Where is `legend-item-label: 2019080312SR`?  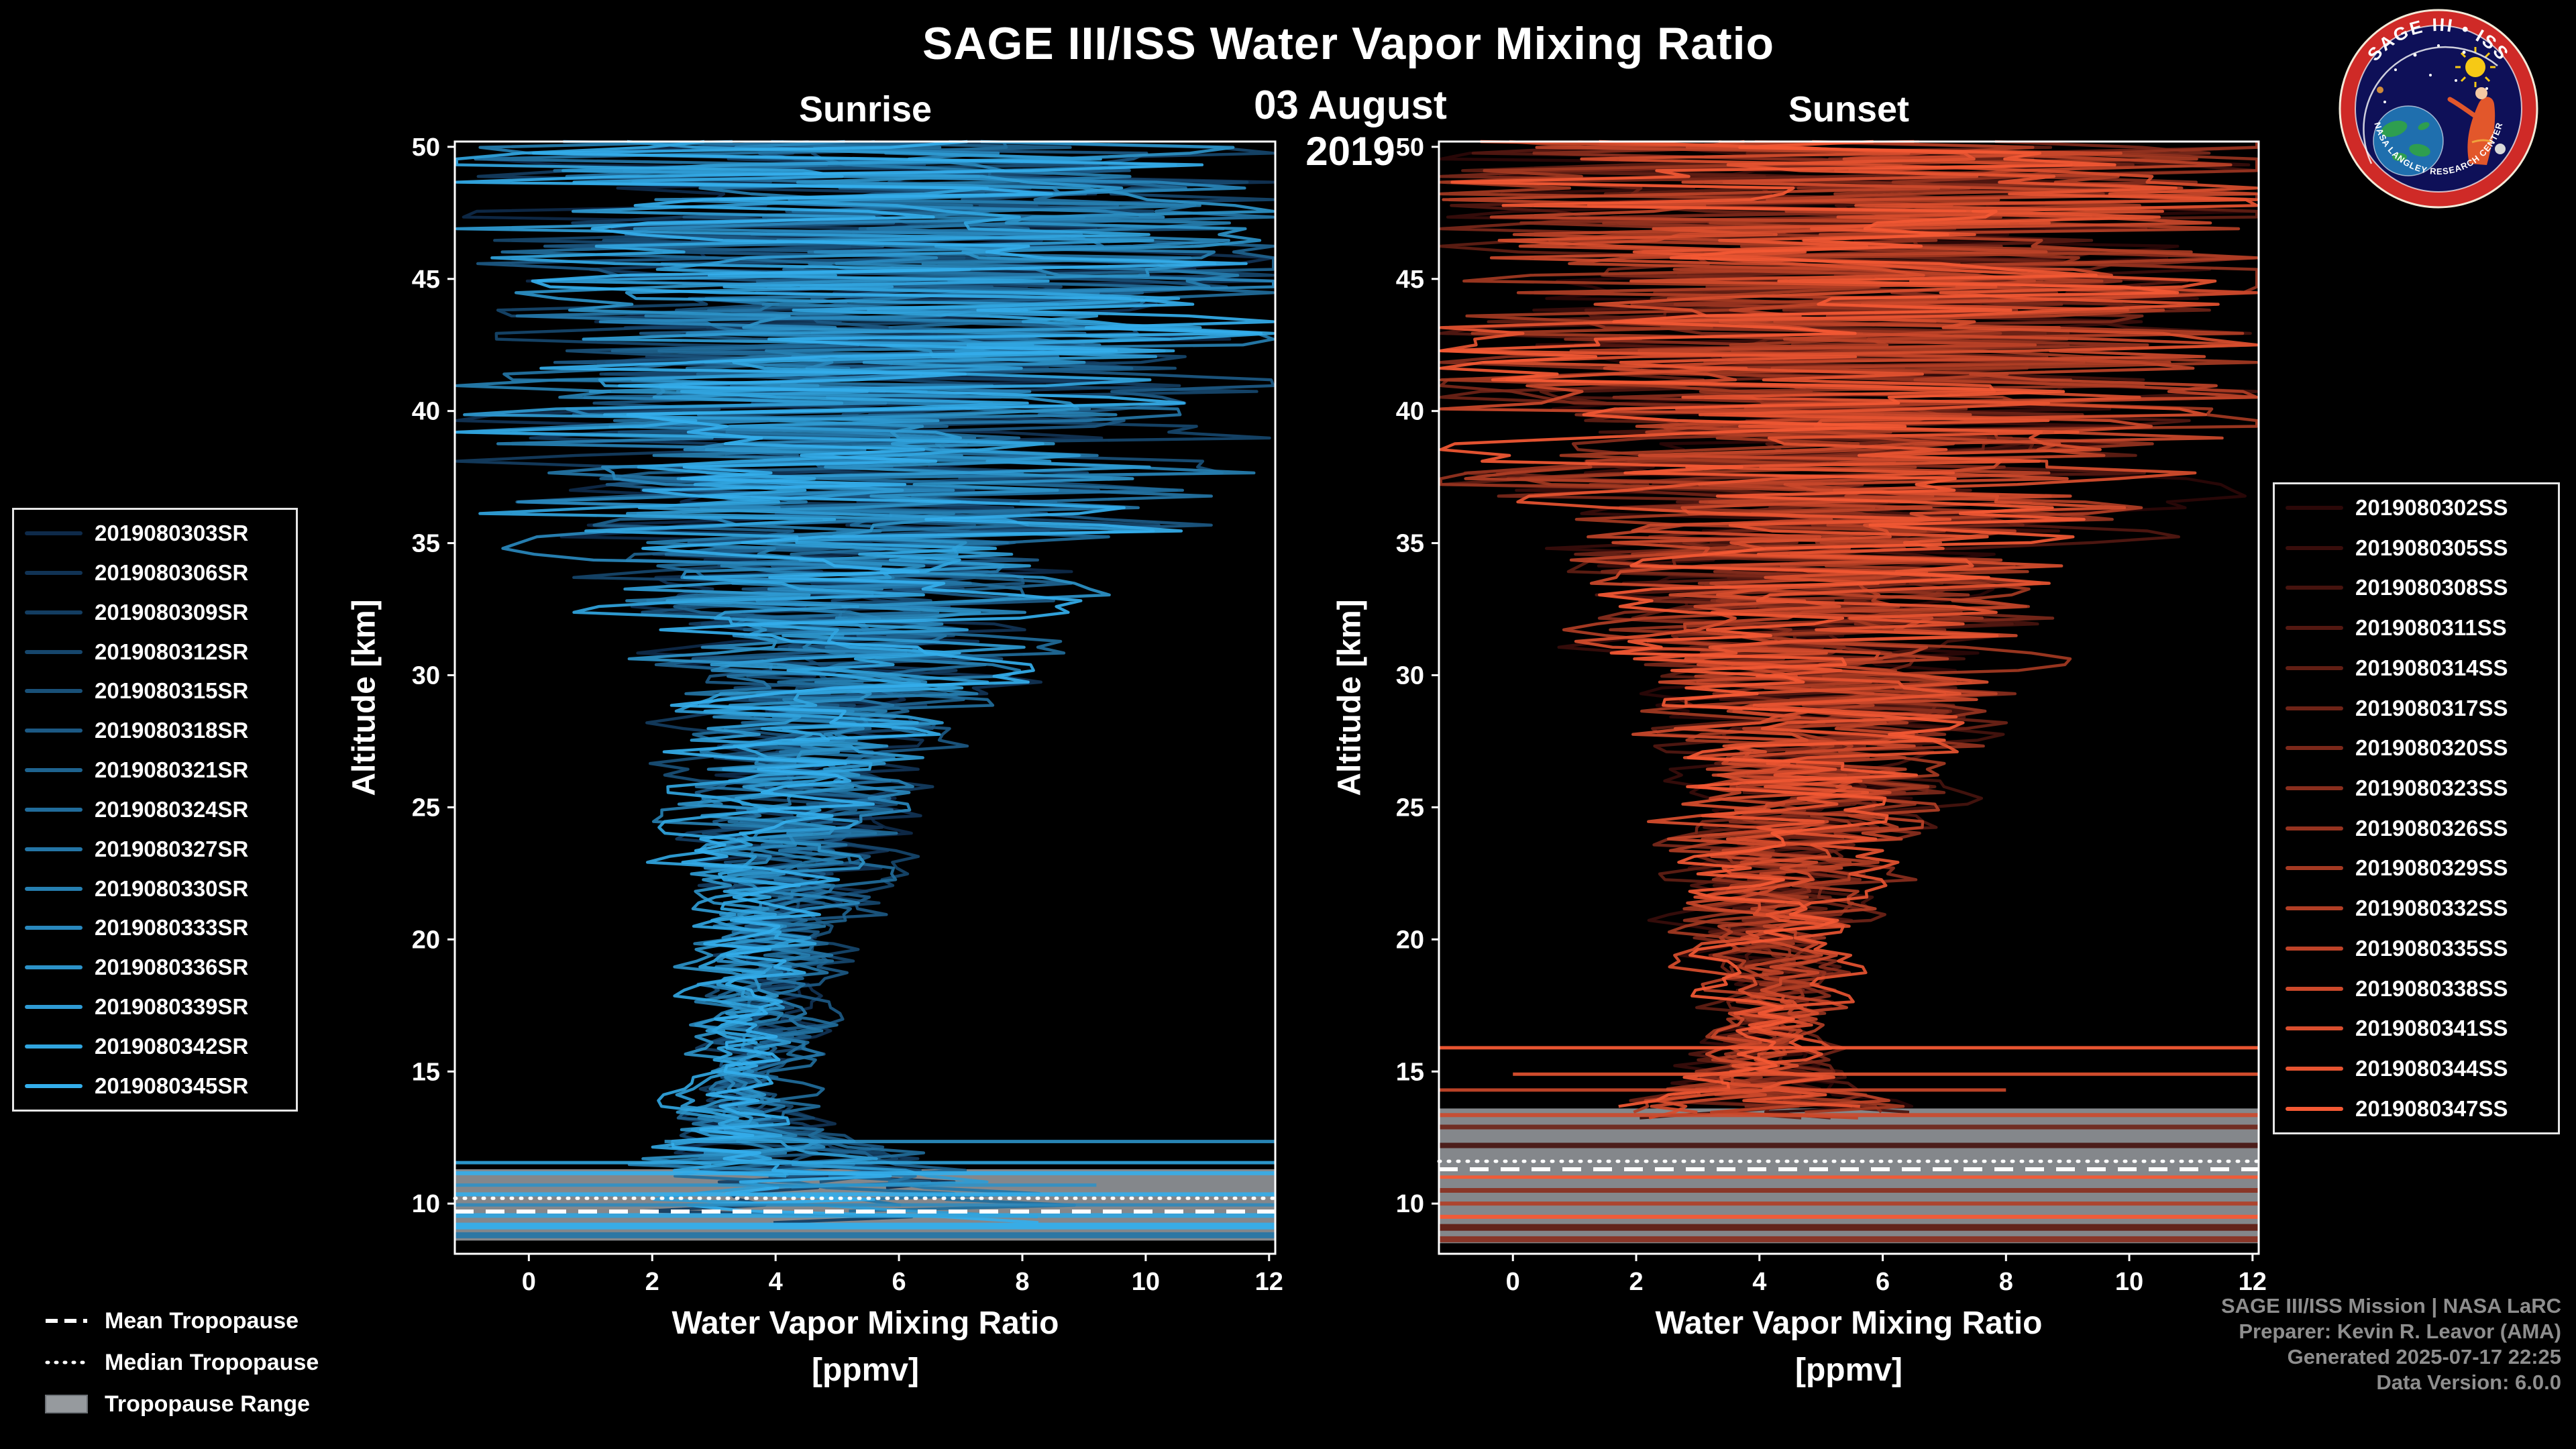
legend-item-label: 2019080312SR is located at coordinates (172, 651).